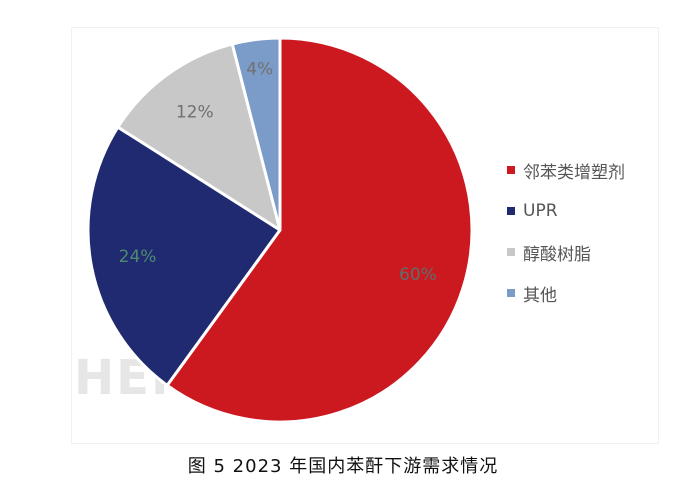  I want to click on figure-caption: 图 5 2023 年国内苯酐下游需求情况, so click(343, 466).